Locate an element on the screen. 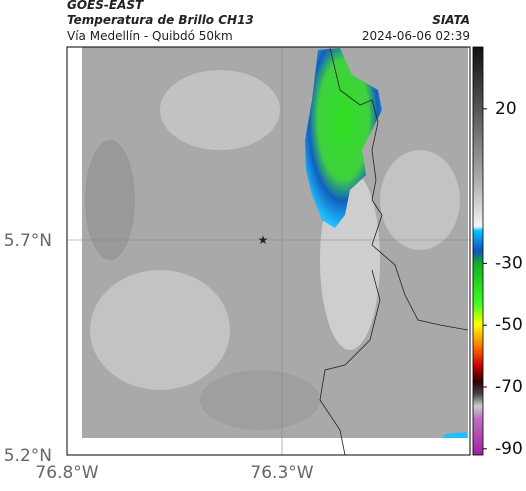 The width and height of the screenshot is (526, 491). source: GOES-EAST is located at coordinates (105, 6).